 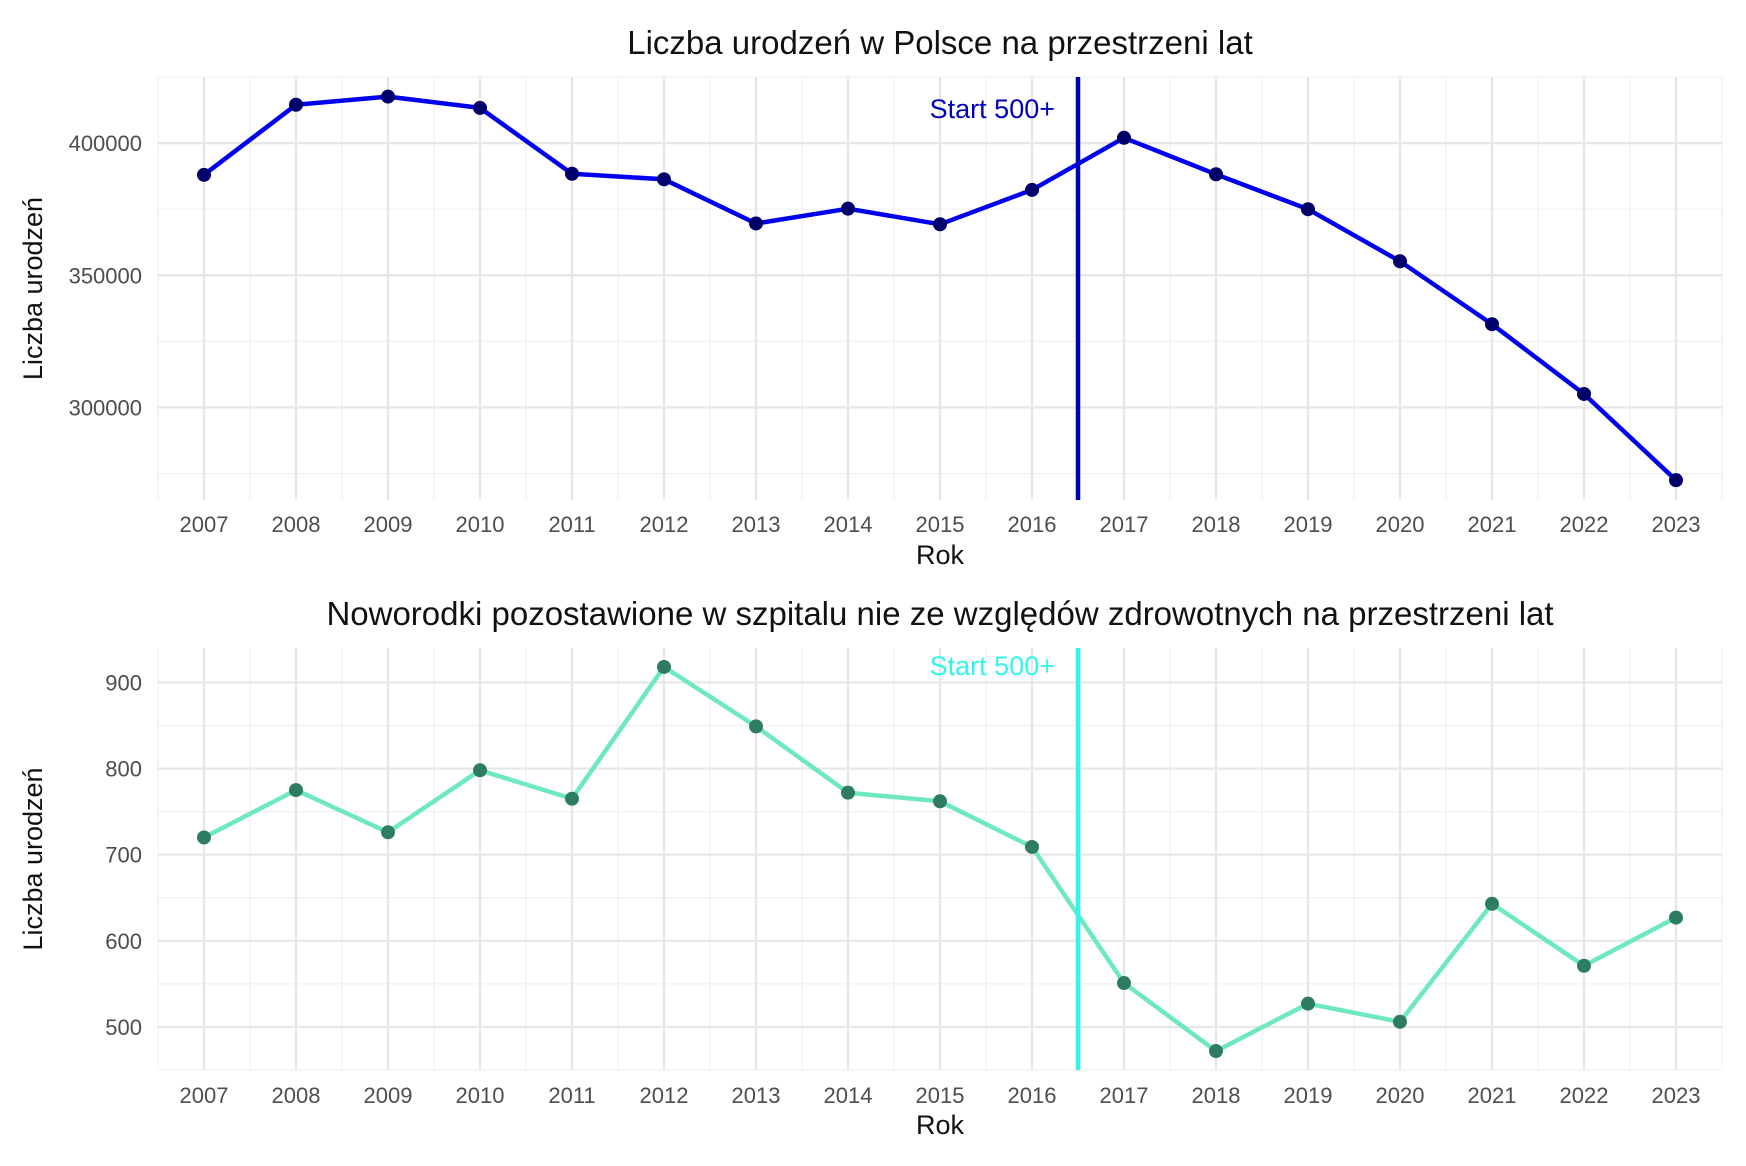 I want to click on y-tick-label: 700, so click(x=123, y=855).